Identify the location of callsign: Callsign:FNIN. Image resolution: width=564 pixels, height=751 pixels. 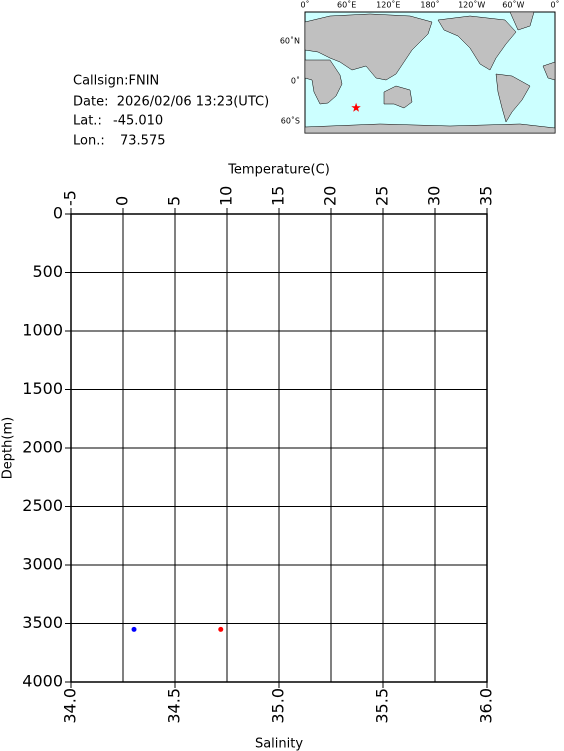
(116, 81).